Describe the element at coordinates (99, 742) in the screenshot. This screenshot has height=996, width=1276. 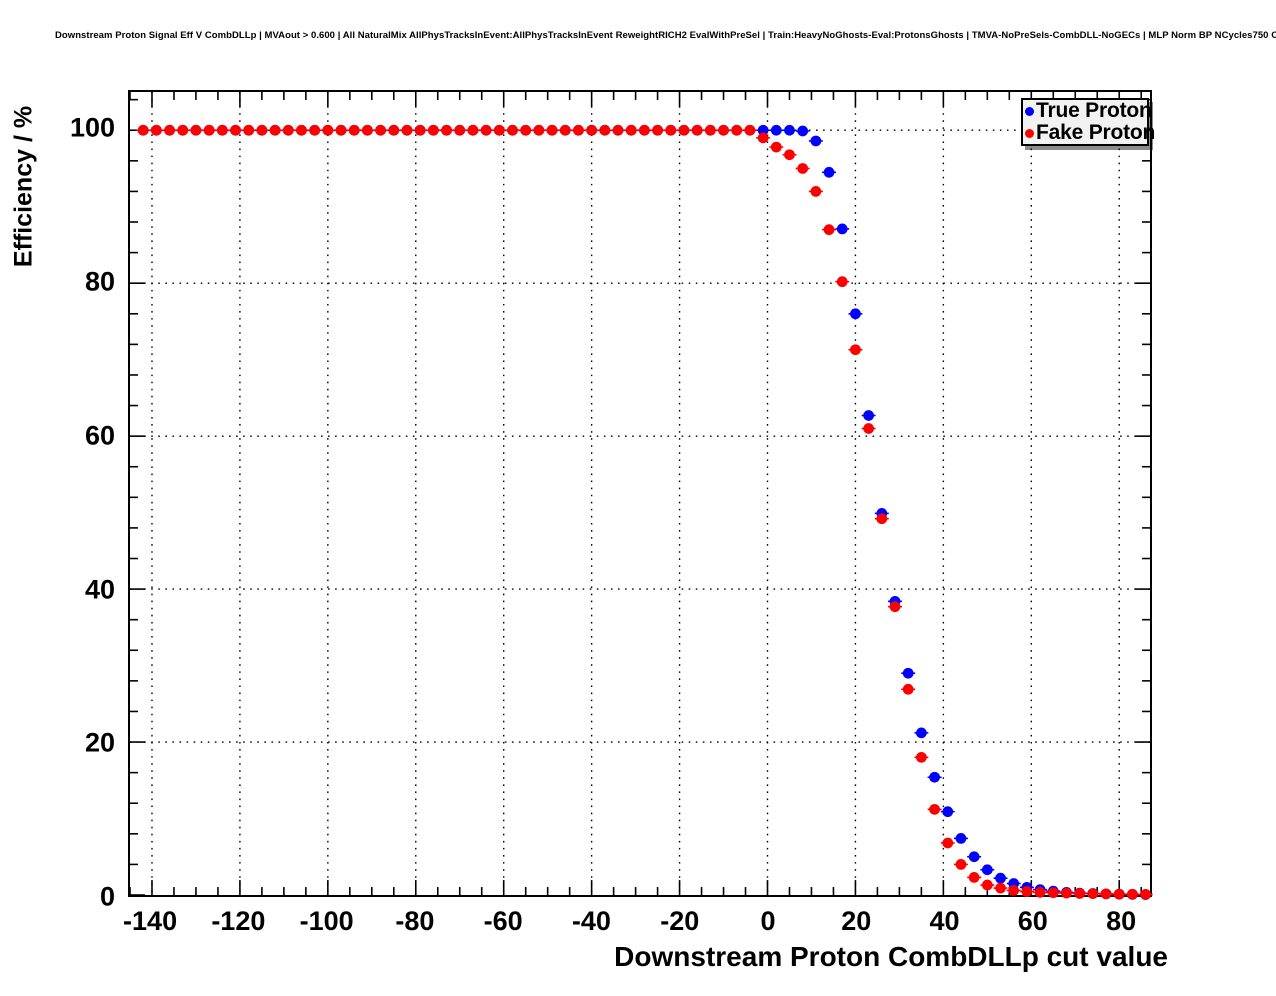
I see `y-tick-label: 20` at that location.